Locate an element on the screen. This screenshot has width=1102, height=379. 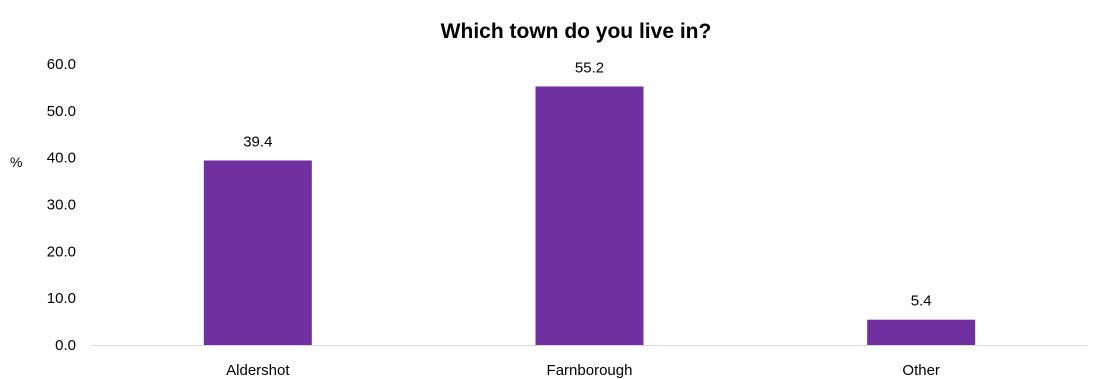
bar-value-label: 5.4 is located at coordinates (921, 301).